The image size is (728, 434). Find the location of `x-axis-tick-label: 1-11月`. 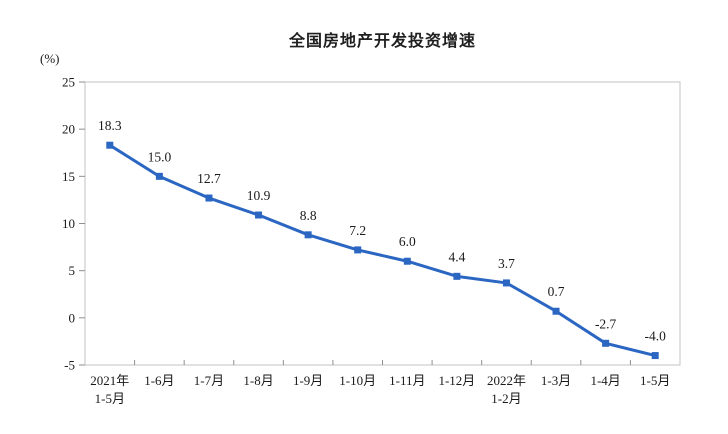

x-axis-tick-label: 1-11月 is located at coordinates (407, 380).